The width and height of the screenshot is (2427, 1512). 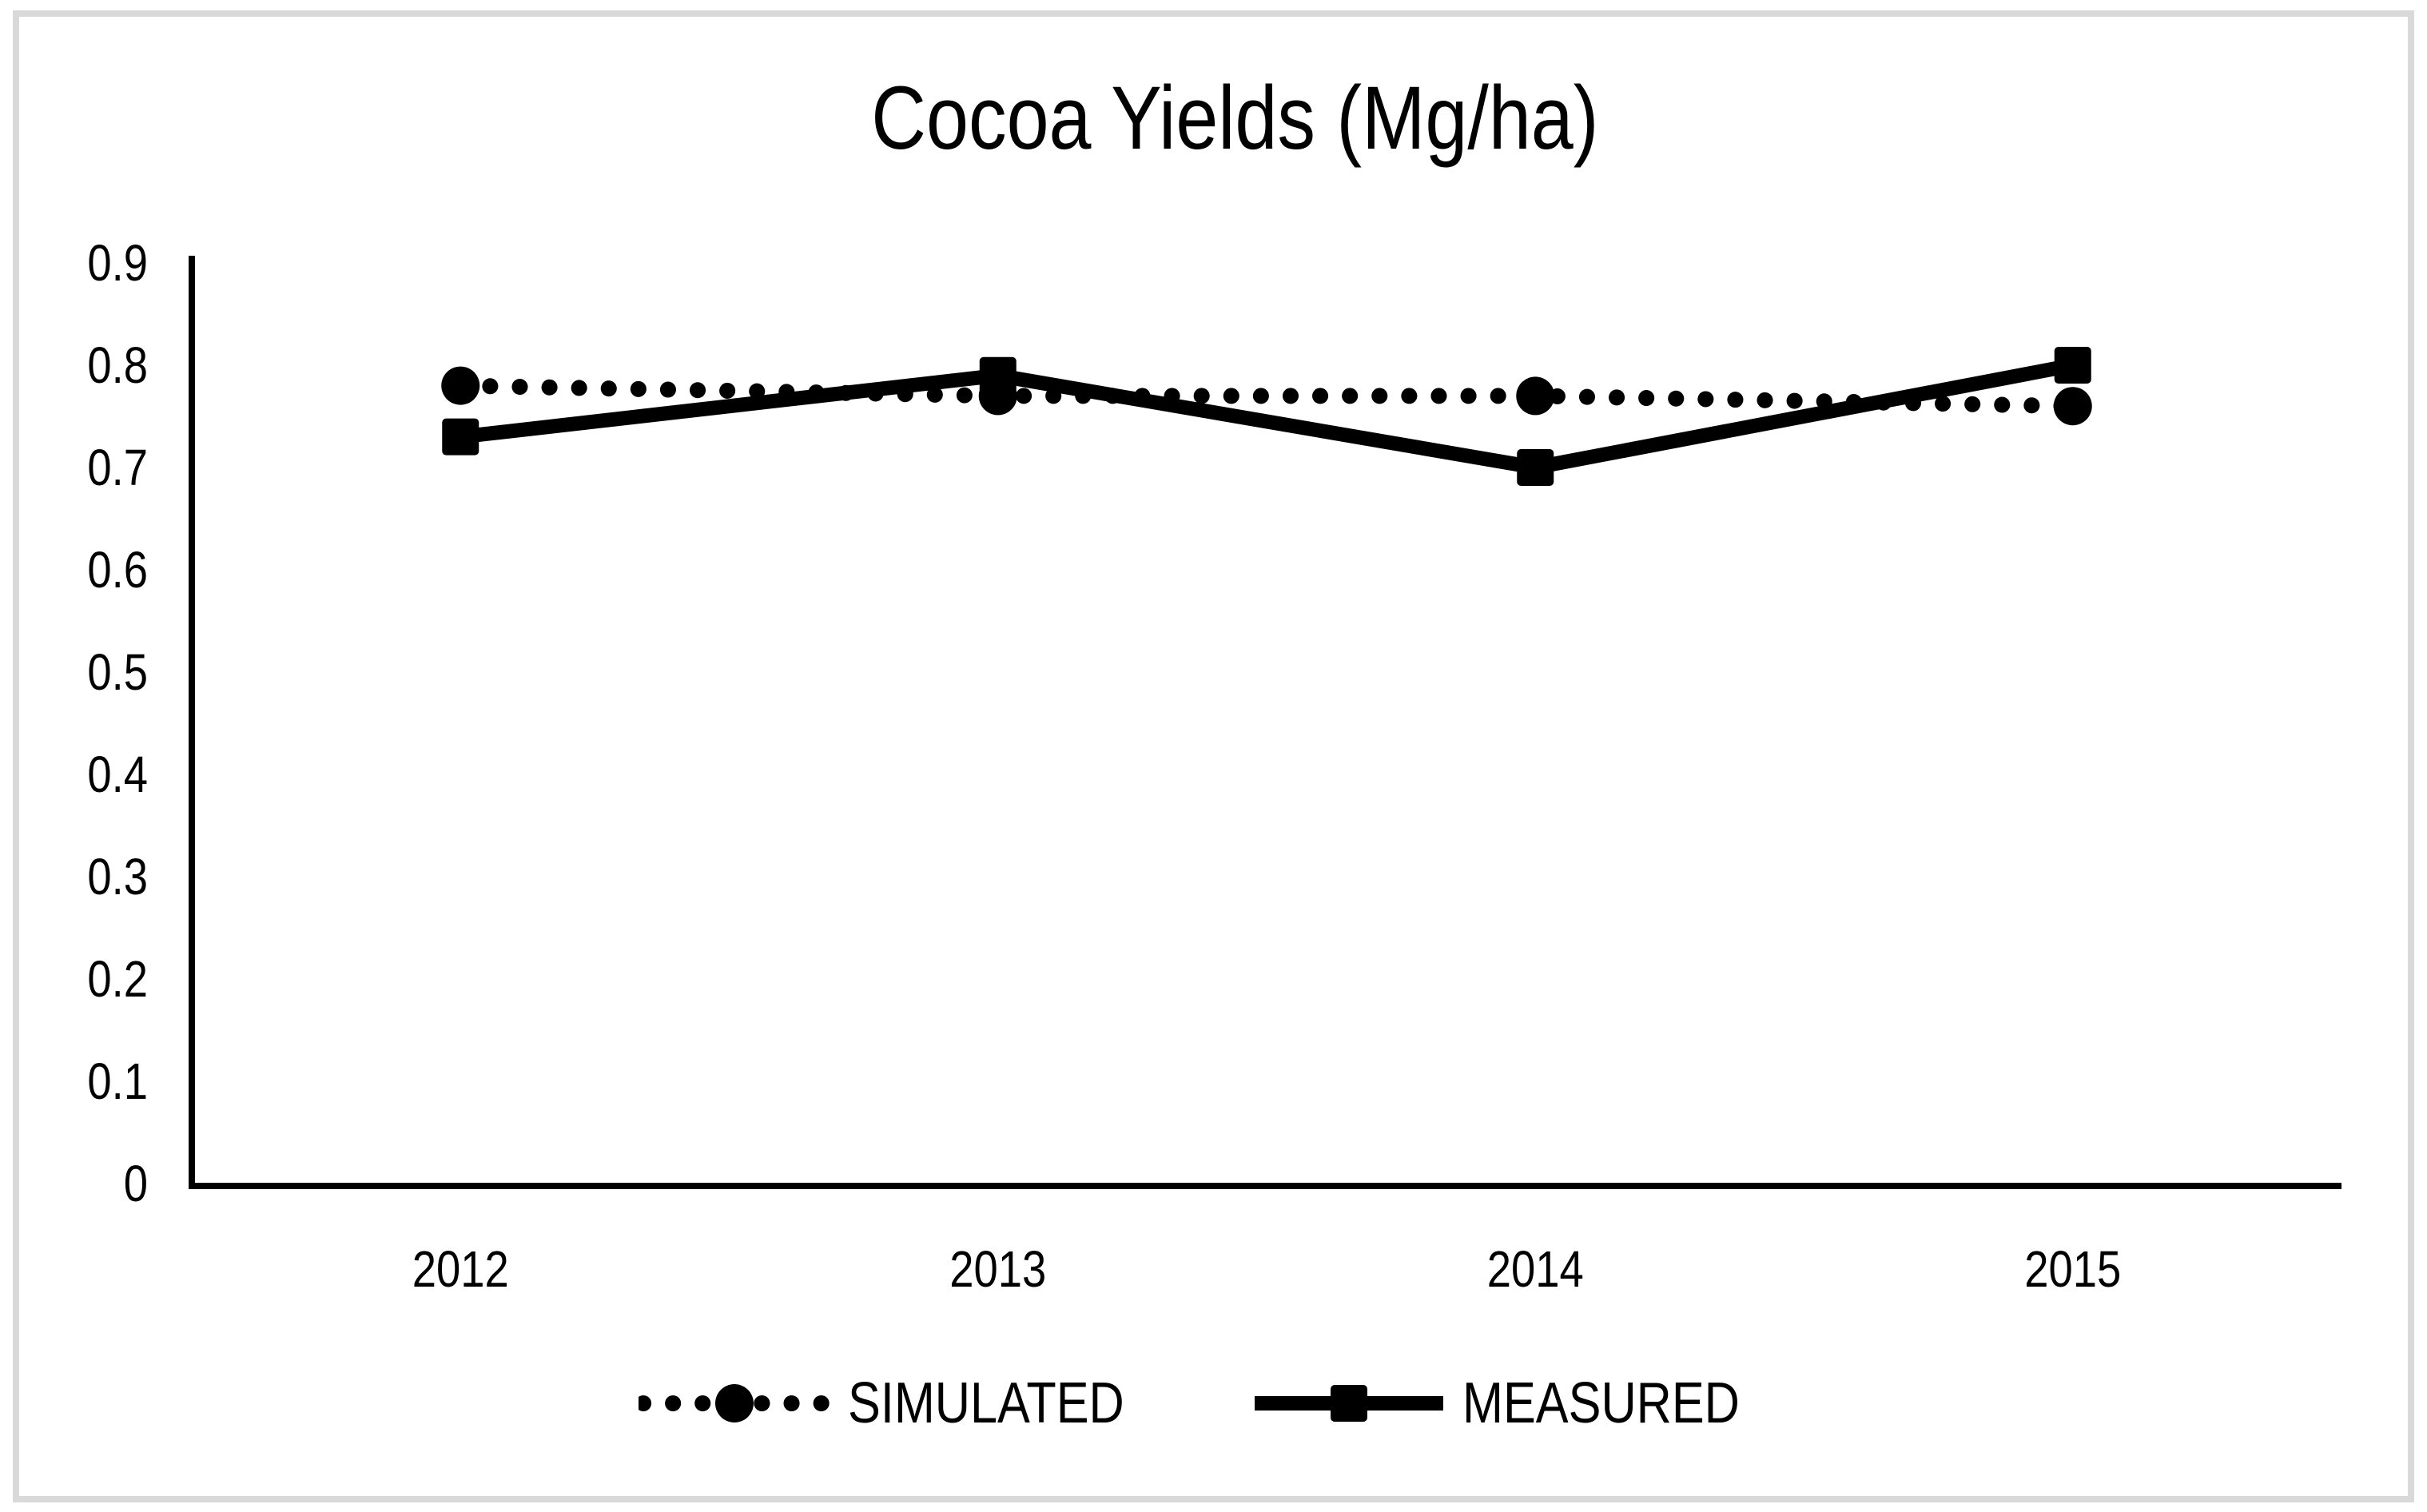 What do you see at coordinates (735, 1403) in the screenshot?
I see `simulated-line-circle-icon` at bounding box center [735, 1403].